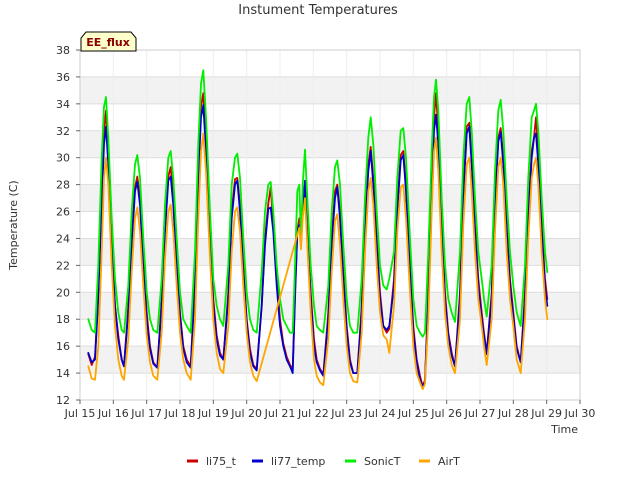 Image resolution: width=640 pixels, height=484 pixels. What do you see at coordinates (413, 413) in the screenshot?
I see `x-tick-label: Jul 25` at bounding box center [413, 413].